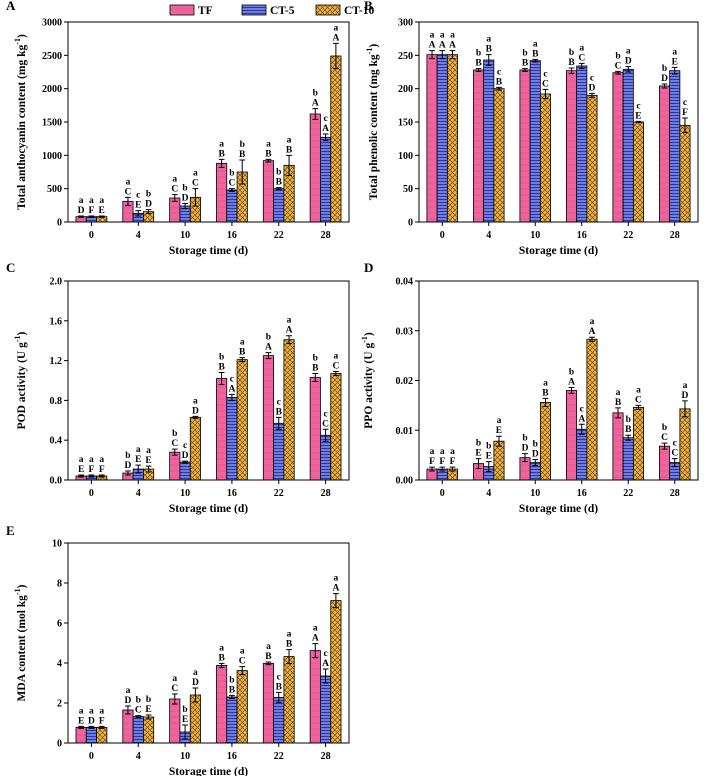 This screenshot has height=776, width=709. What do you see at coordinates (185, 720) in the screenshot?
I see `sig-upper-e-ct5-10: E` at bounding box center [185, 720].